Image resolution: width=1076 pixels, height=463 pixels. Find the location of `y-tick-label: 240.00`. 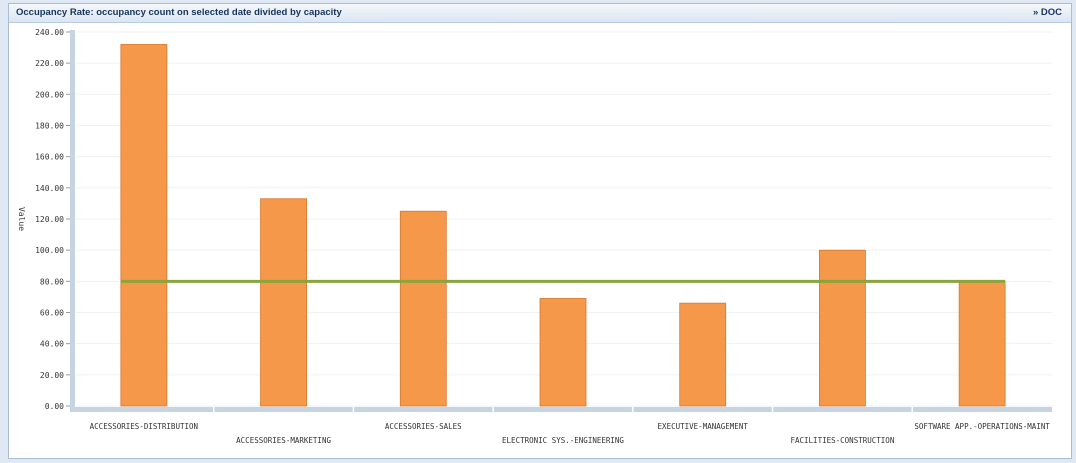

y-tick-label: 240.00 is located at coordinates (49, 32).